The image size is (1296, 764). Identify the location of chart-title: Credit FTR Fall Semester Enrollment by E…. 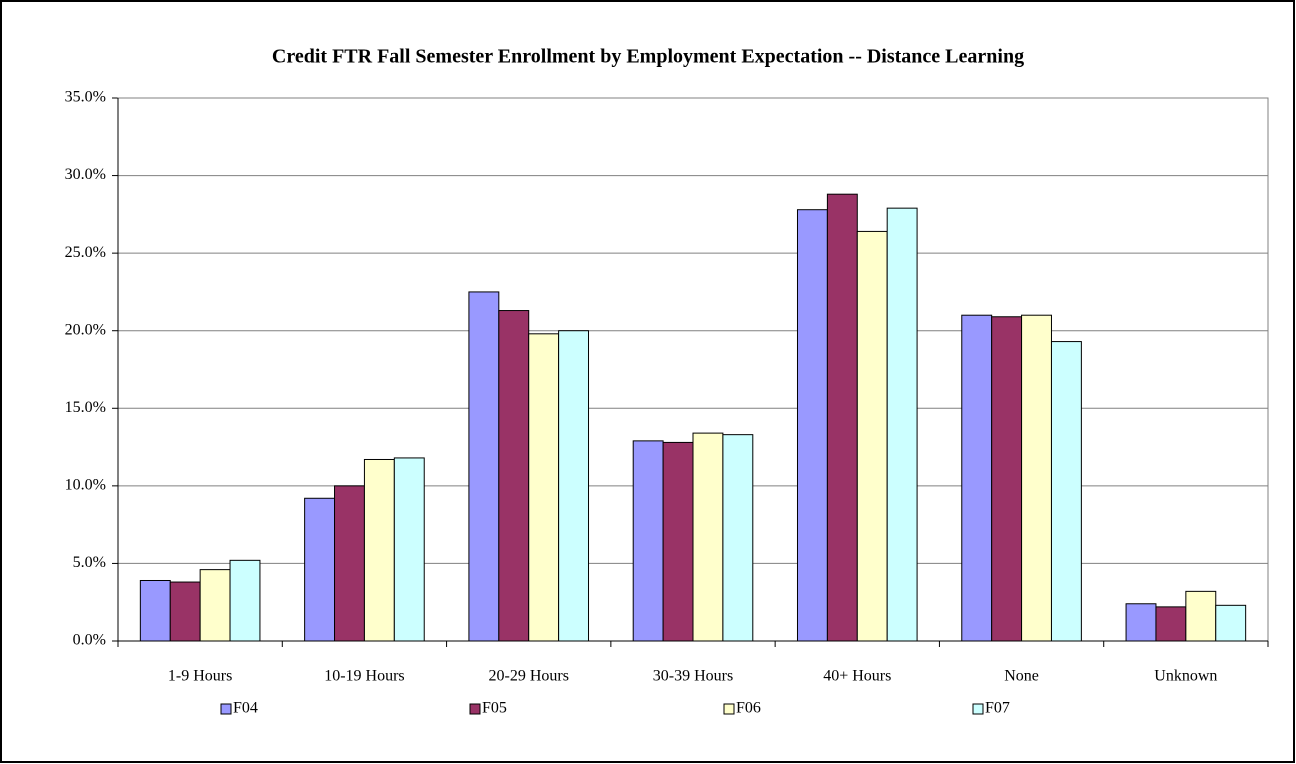
(648, 57).